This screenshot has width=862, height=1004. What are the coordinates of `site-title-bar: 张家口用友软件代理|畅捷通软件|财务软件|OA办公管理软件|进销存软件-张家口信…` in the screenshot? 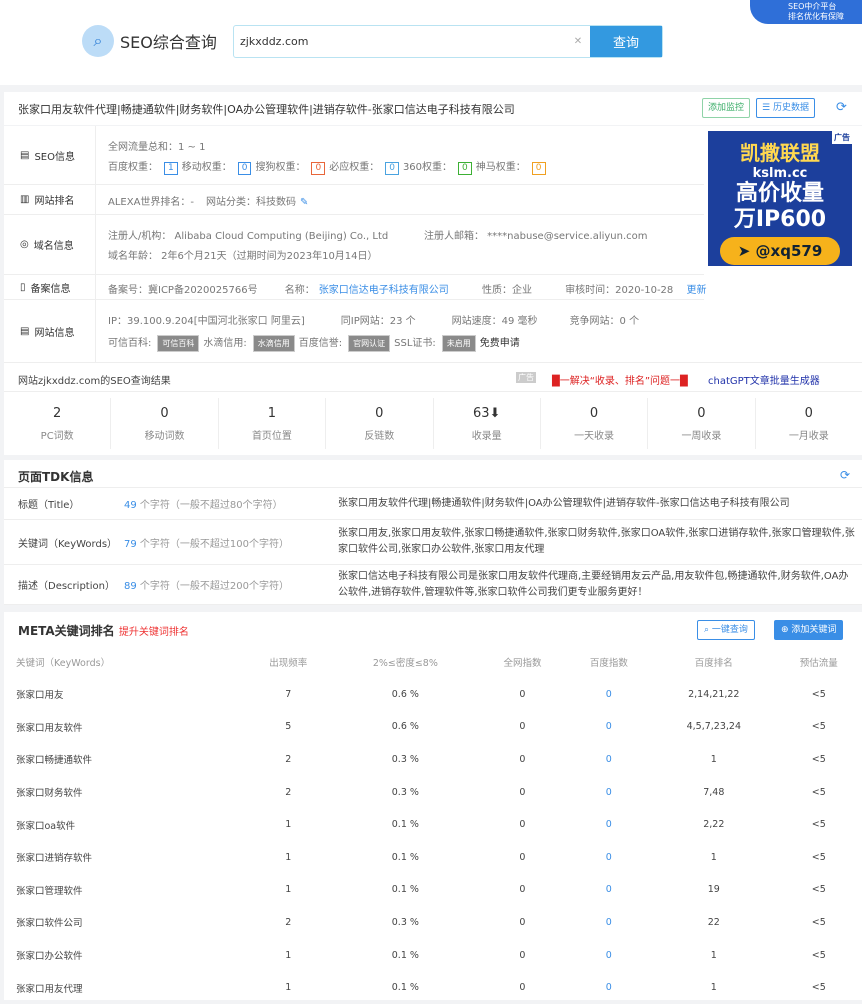 It's located at (433, 108).